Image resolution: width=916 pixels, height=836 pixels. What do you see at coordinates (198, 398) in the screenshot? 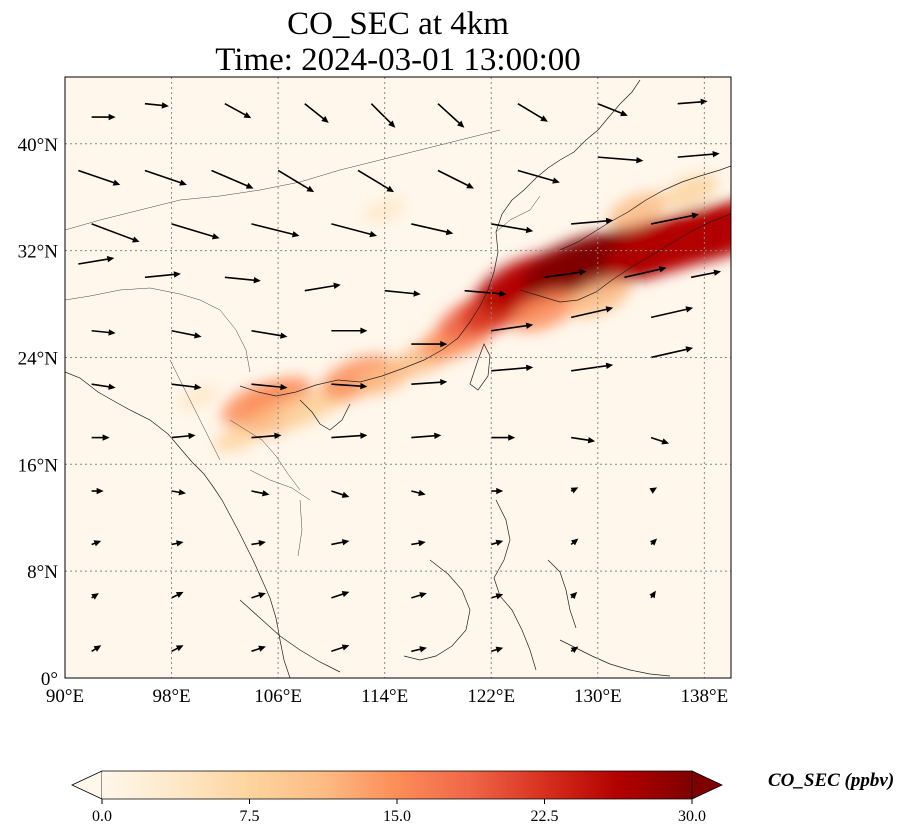
I see `concentration-cell` at bounding box center [198, 398].